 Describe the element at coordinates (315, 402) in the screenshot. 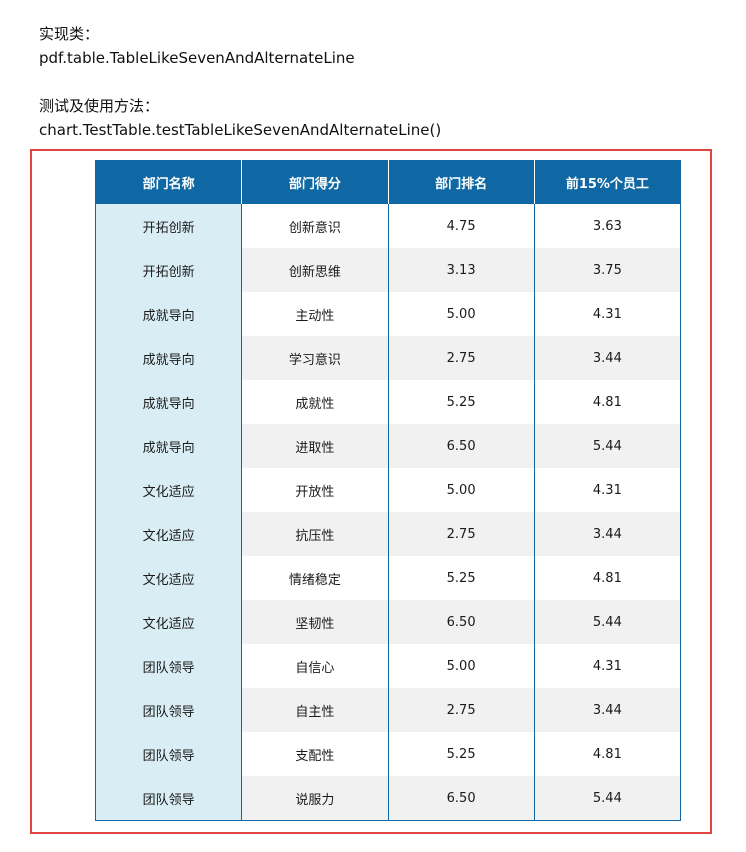

I see `cell-department-score: 成就性` at that location.